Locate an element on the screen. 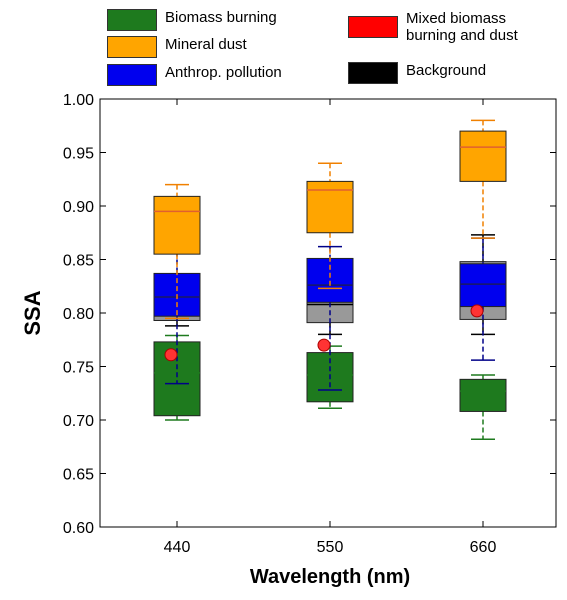  y-tick-label: 0.90 is located at coordinates (78, 207).